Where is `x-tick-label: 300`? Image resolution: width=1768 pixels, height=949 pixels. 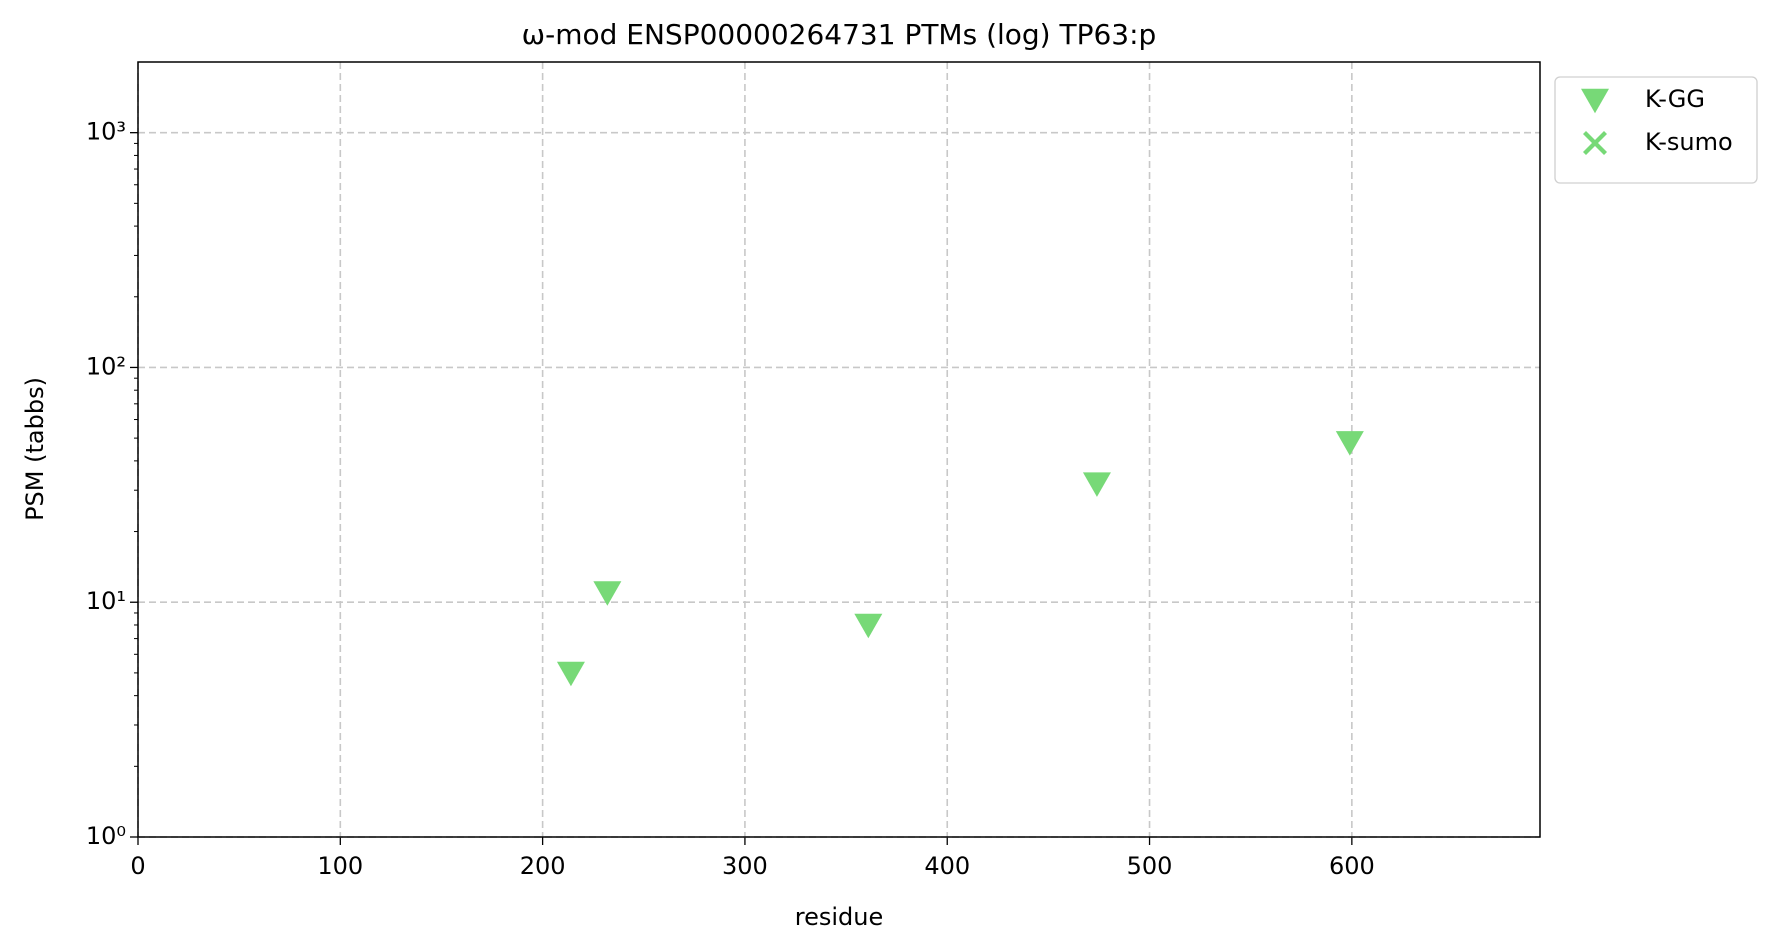 x-tick-label: 300 is located at coordinates (745, 866).